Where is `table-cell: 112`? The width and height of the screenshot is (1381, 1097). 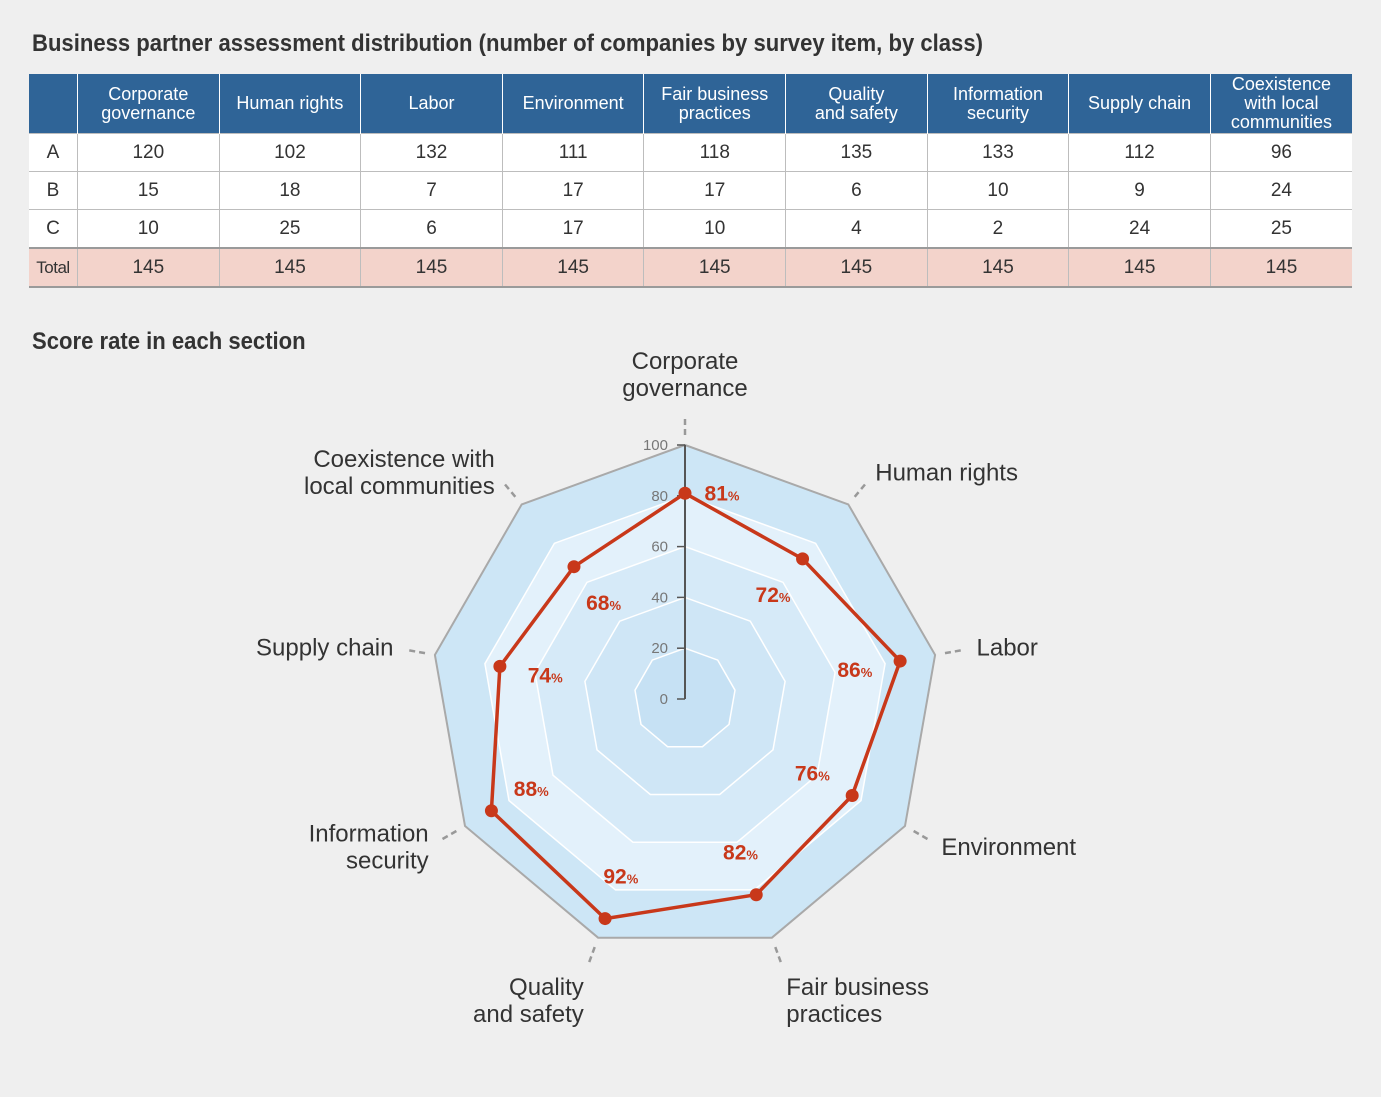
table-cell: 112 is located at coordinates (1139, 152).